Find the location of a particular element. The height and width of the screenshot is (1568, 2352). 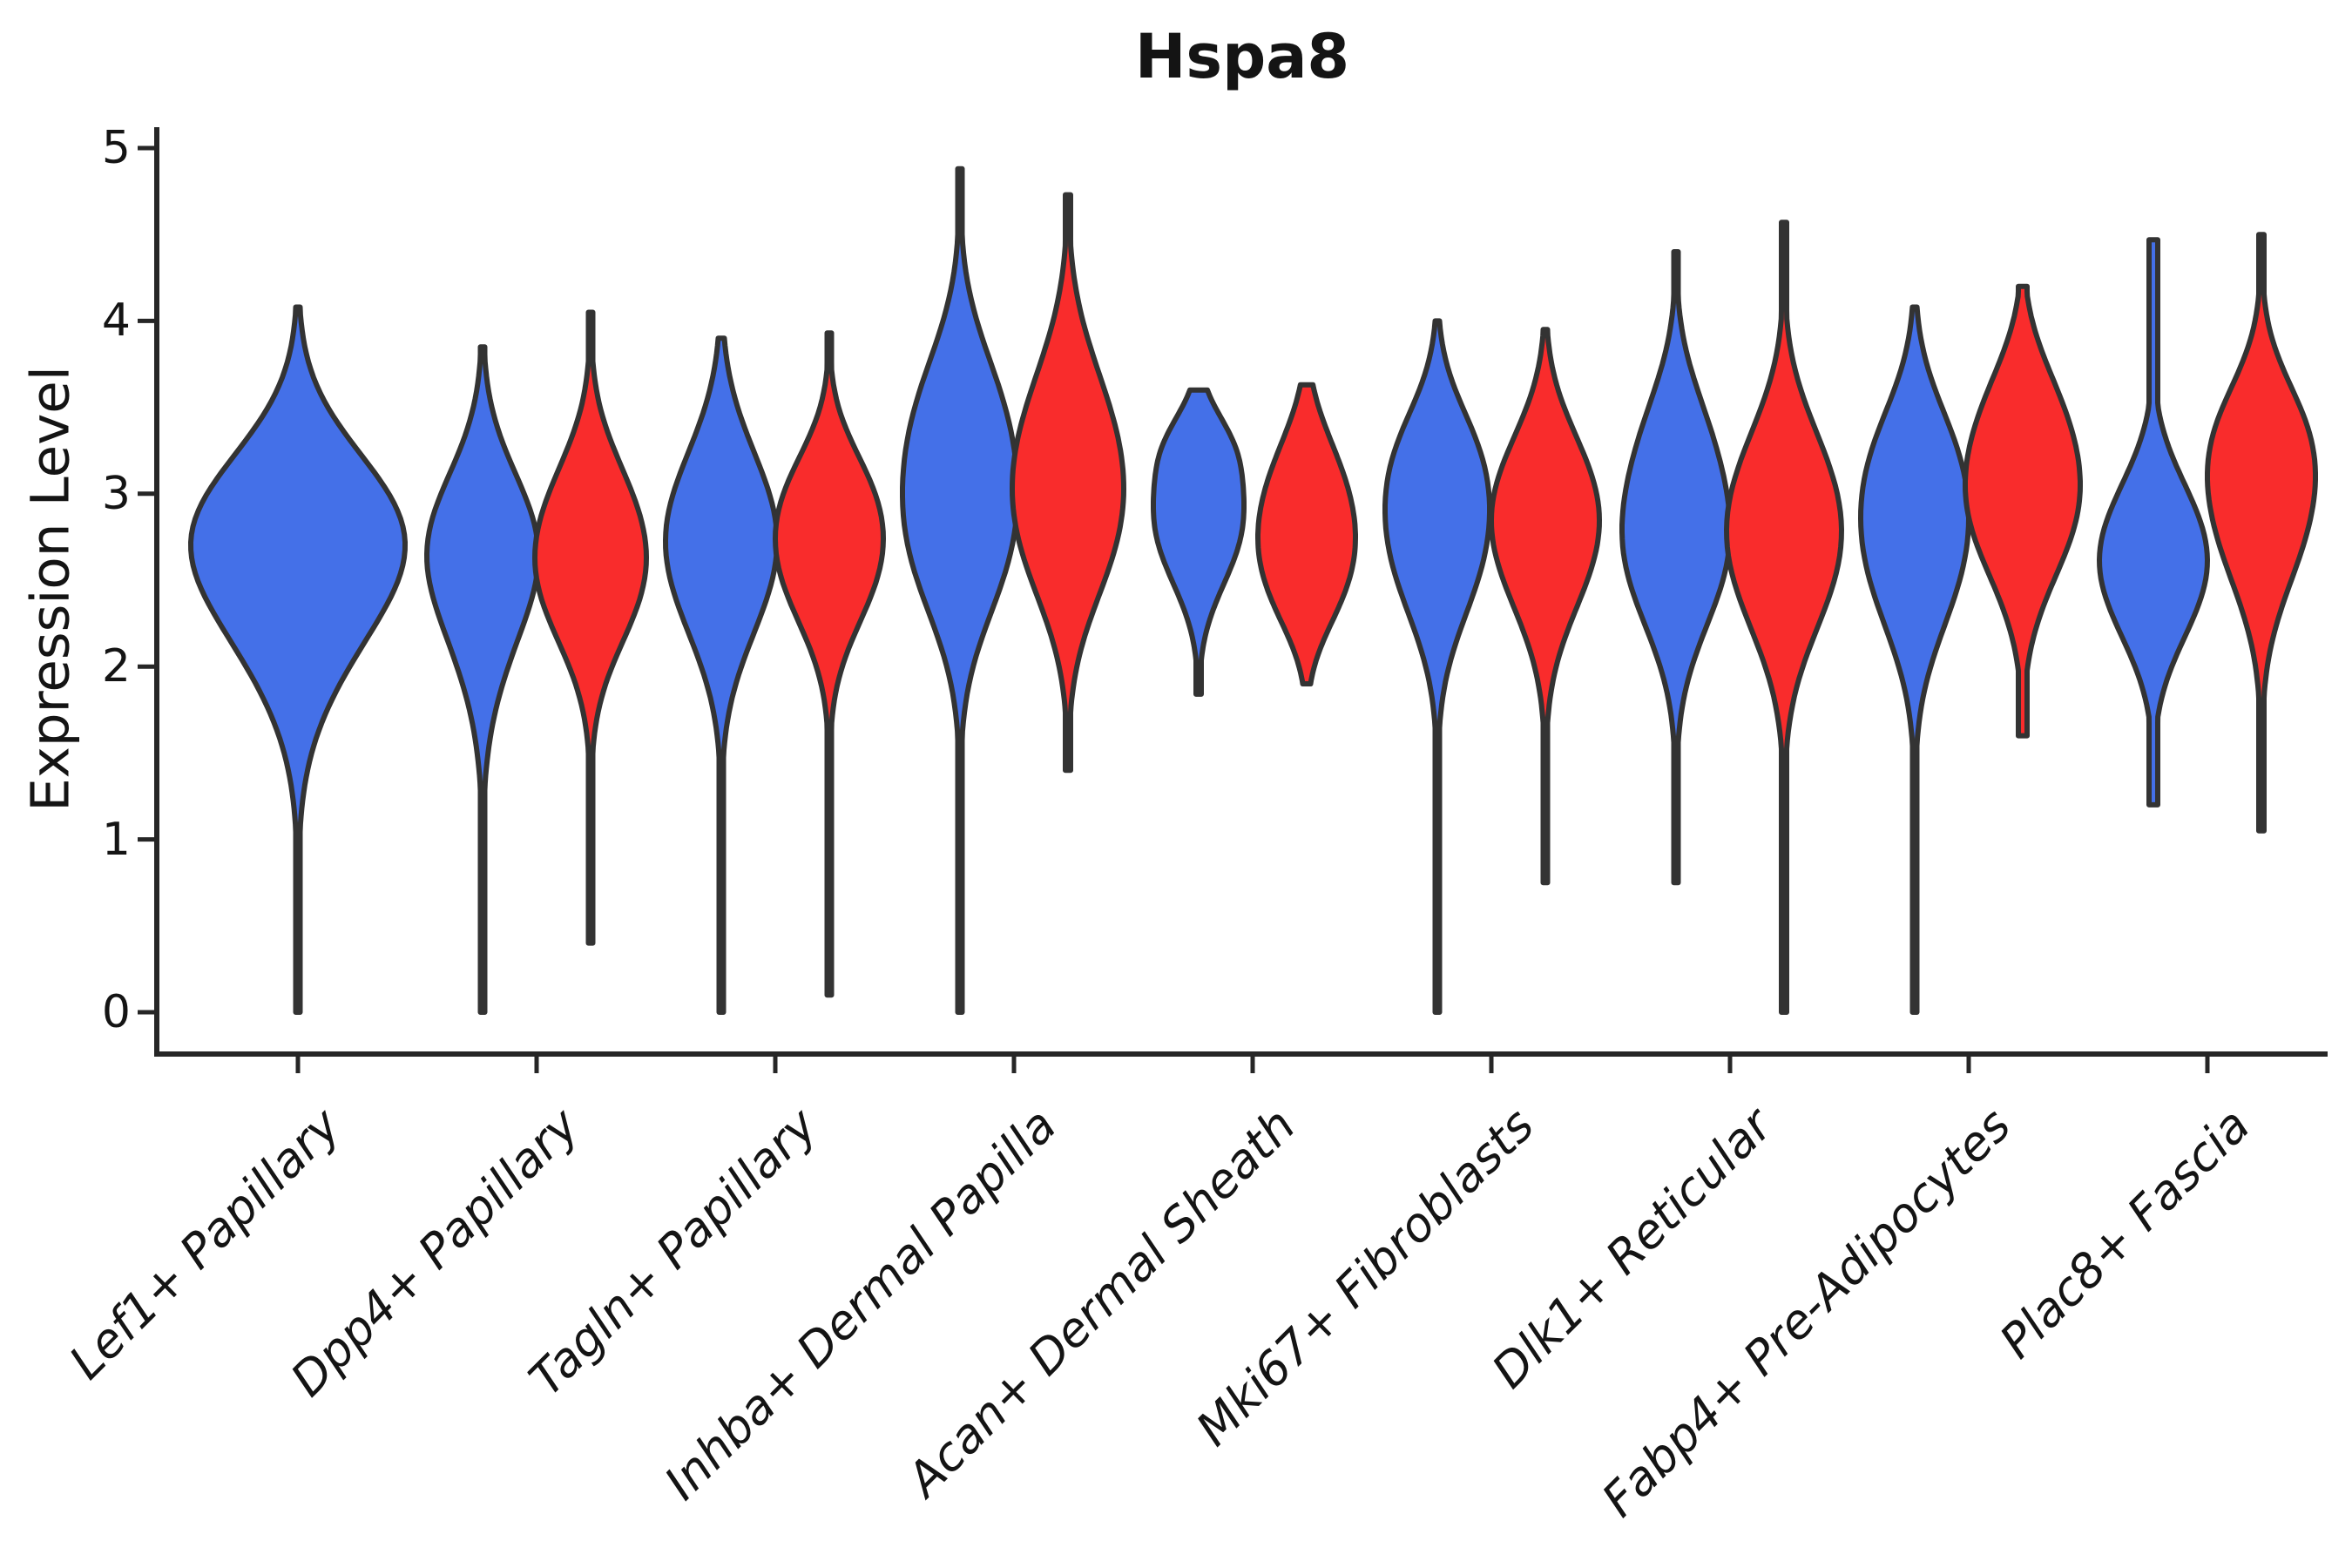

violin-inhba-dermal-papilla-red is located at coordinates (1068, 483).